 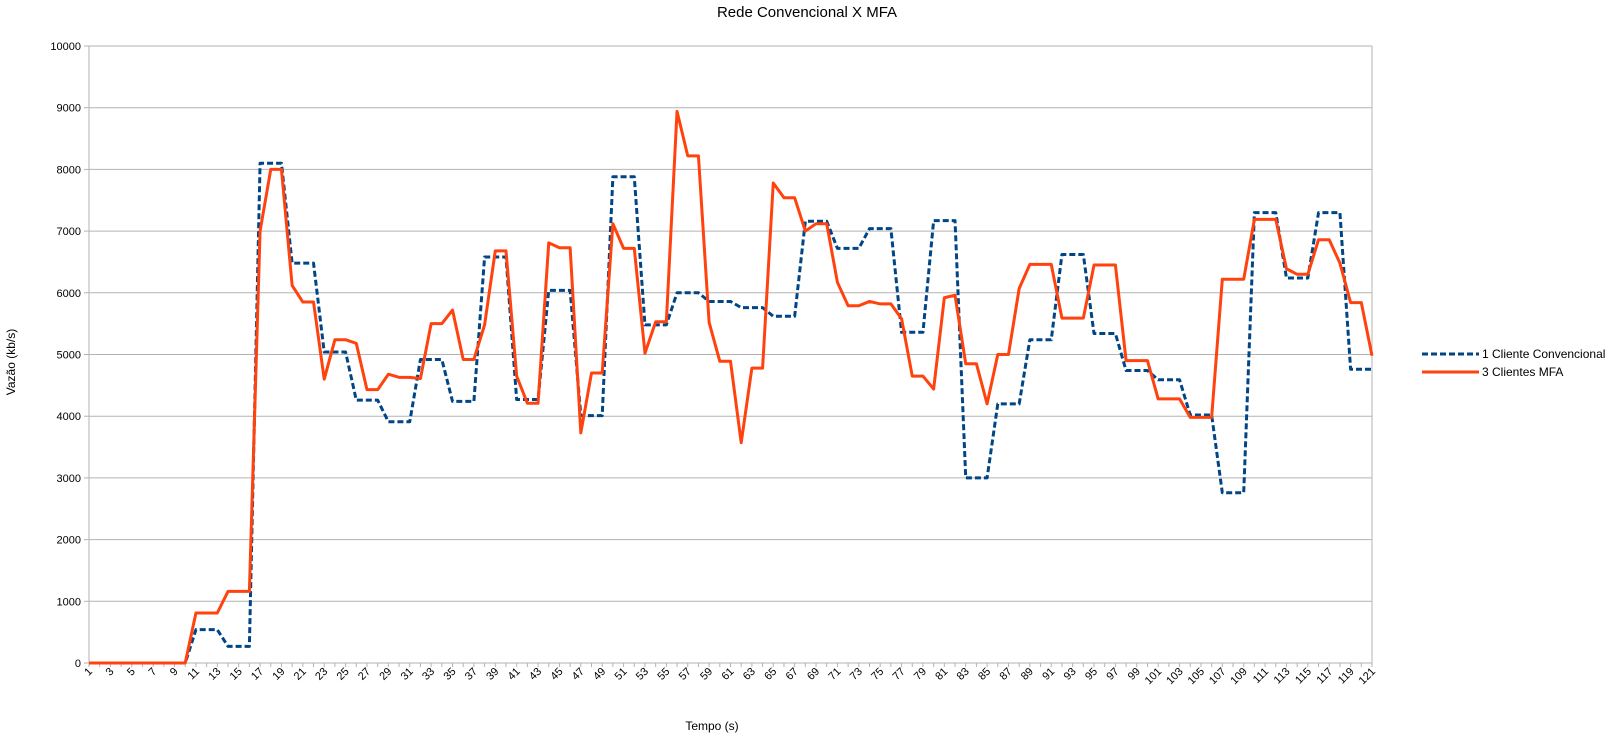 What do you see at coordinates (257, 674) in the screenshot?
I see `x-tick-label: 17` at bounding box center [257, 674].